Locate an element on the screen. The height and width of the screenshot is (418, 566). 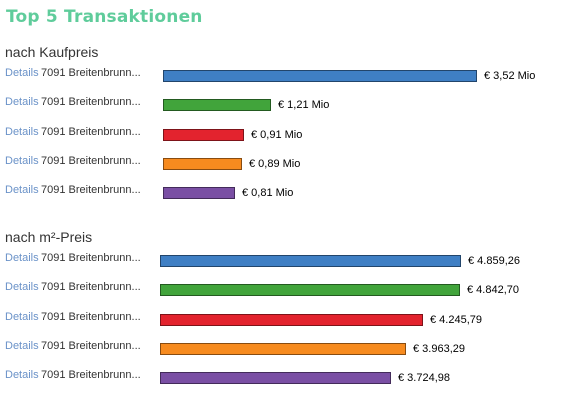
table-row: Details 7091 Breitenbrunn... € 4.842,70 is located at coordinates (283, 289).